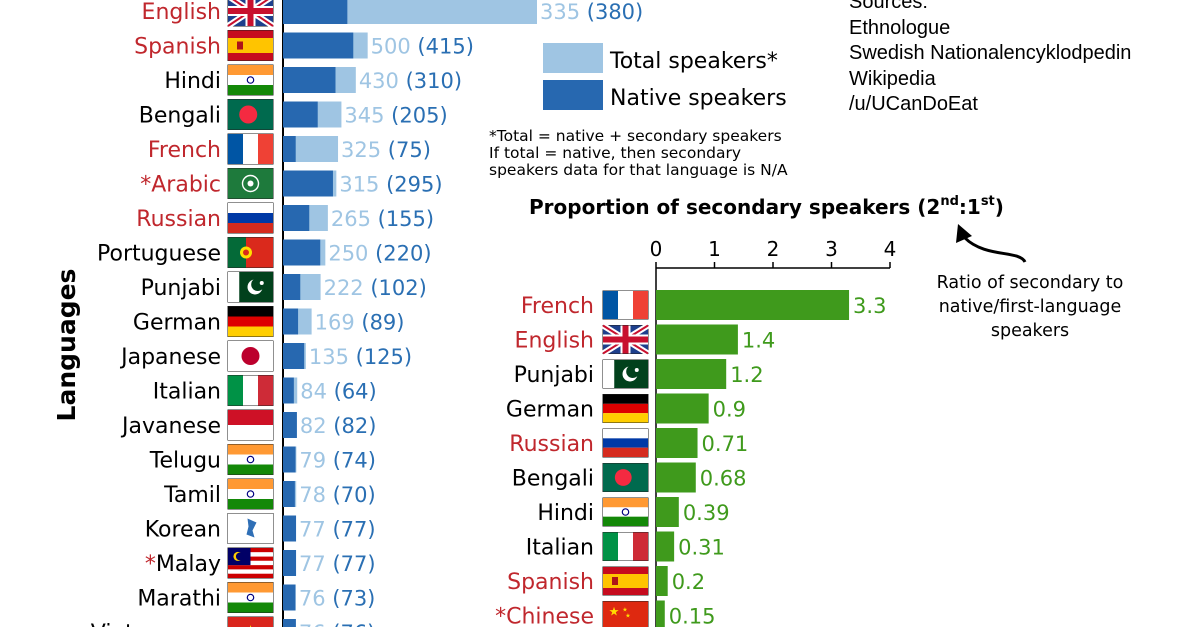  I want to click on source-line: Wikipedia, so click(893, 79).